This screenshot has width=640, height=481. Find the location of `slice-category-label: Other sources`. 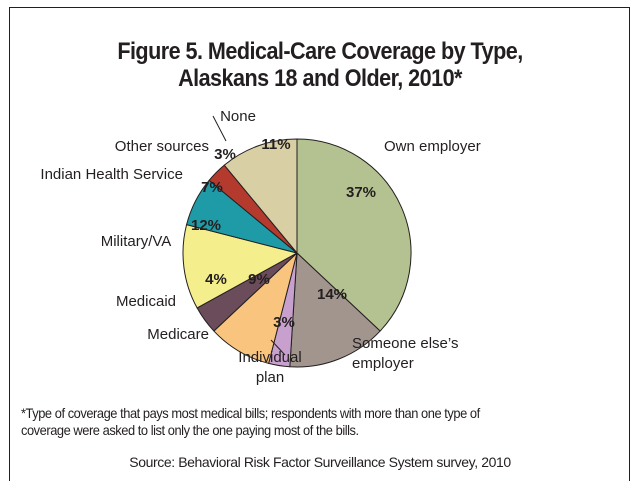

slice-category-label: Other sources is located at coordinates (162, 146).